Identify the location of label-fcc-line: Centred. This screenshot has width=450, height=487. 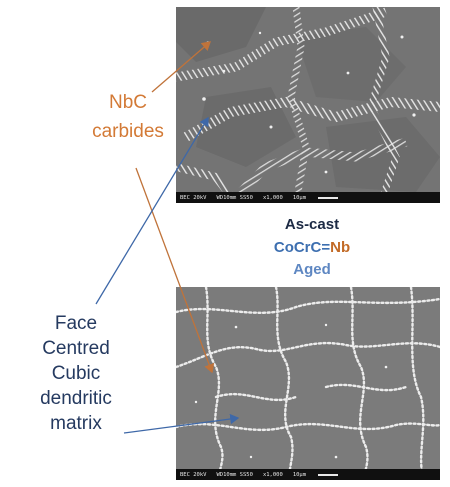
(76, 348).